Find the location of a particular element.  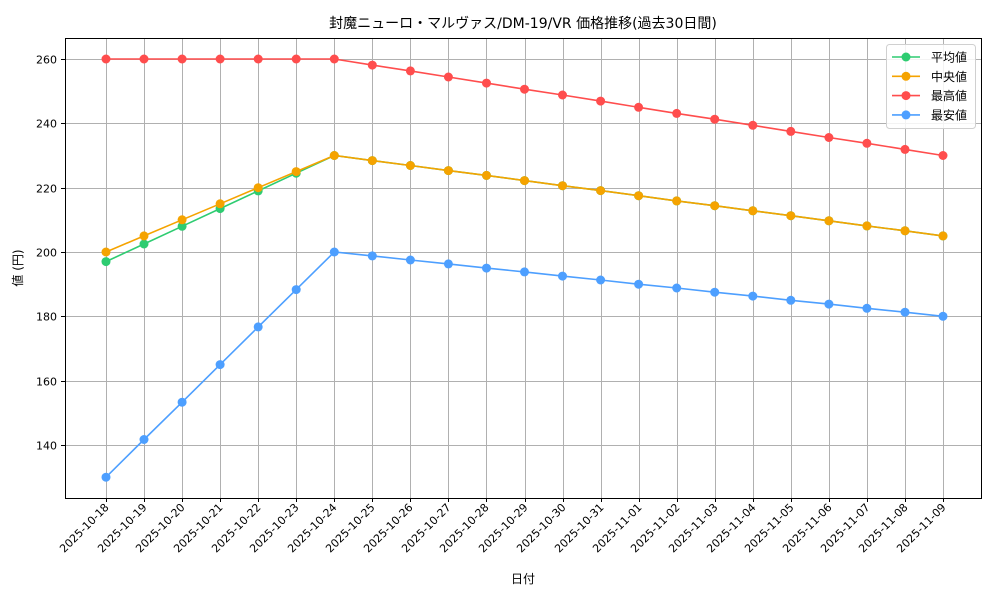

y-axis: 140 160 180 200 220 240 260 is located at coordinates (50, 253).